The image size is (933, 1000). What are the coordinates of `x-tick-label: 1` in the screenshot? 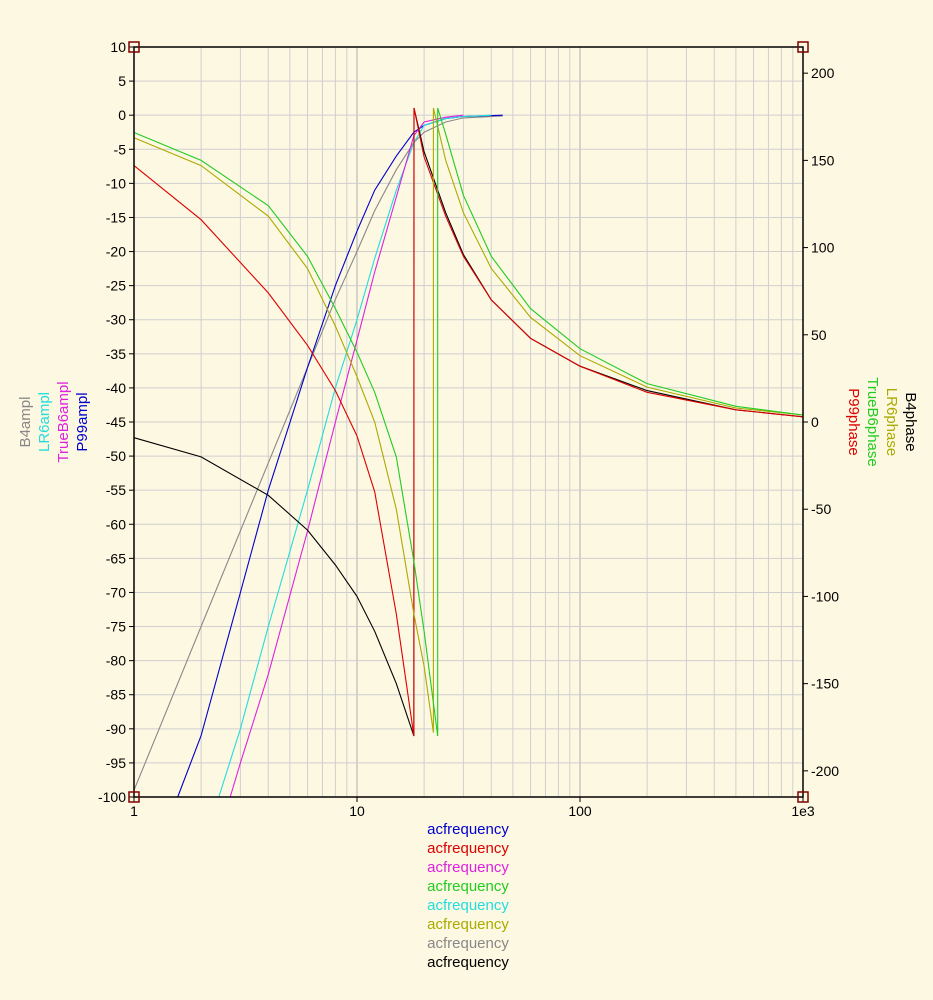 It's located at (134, 811).